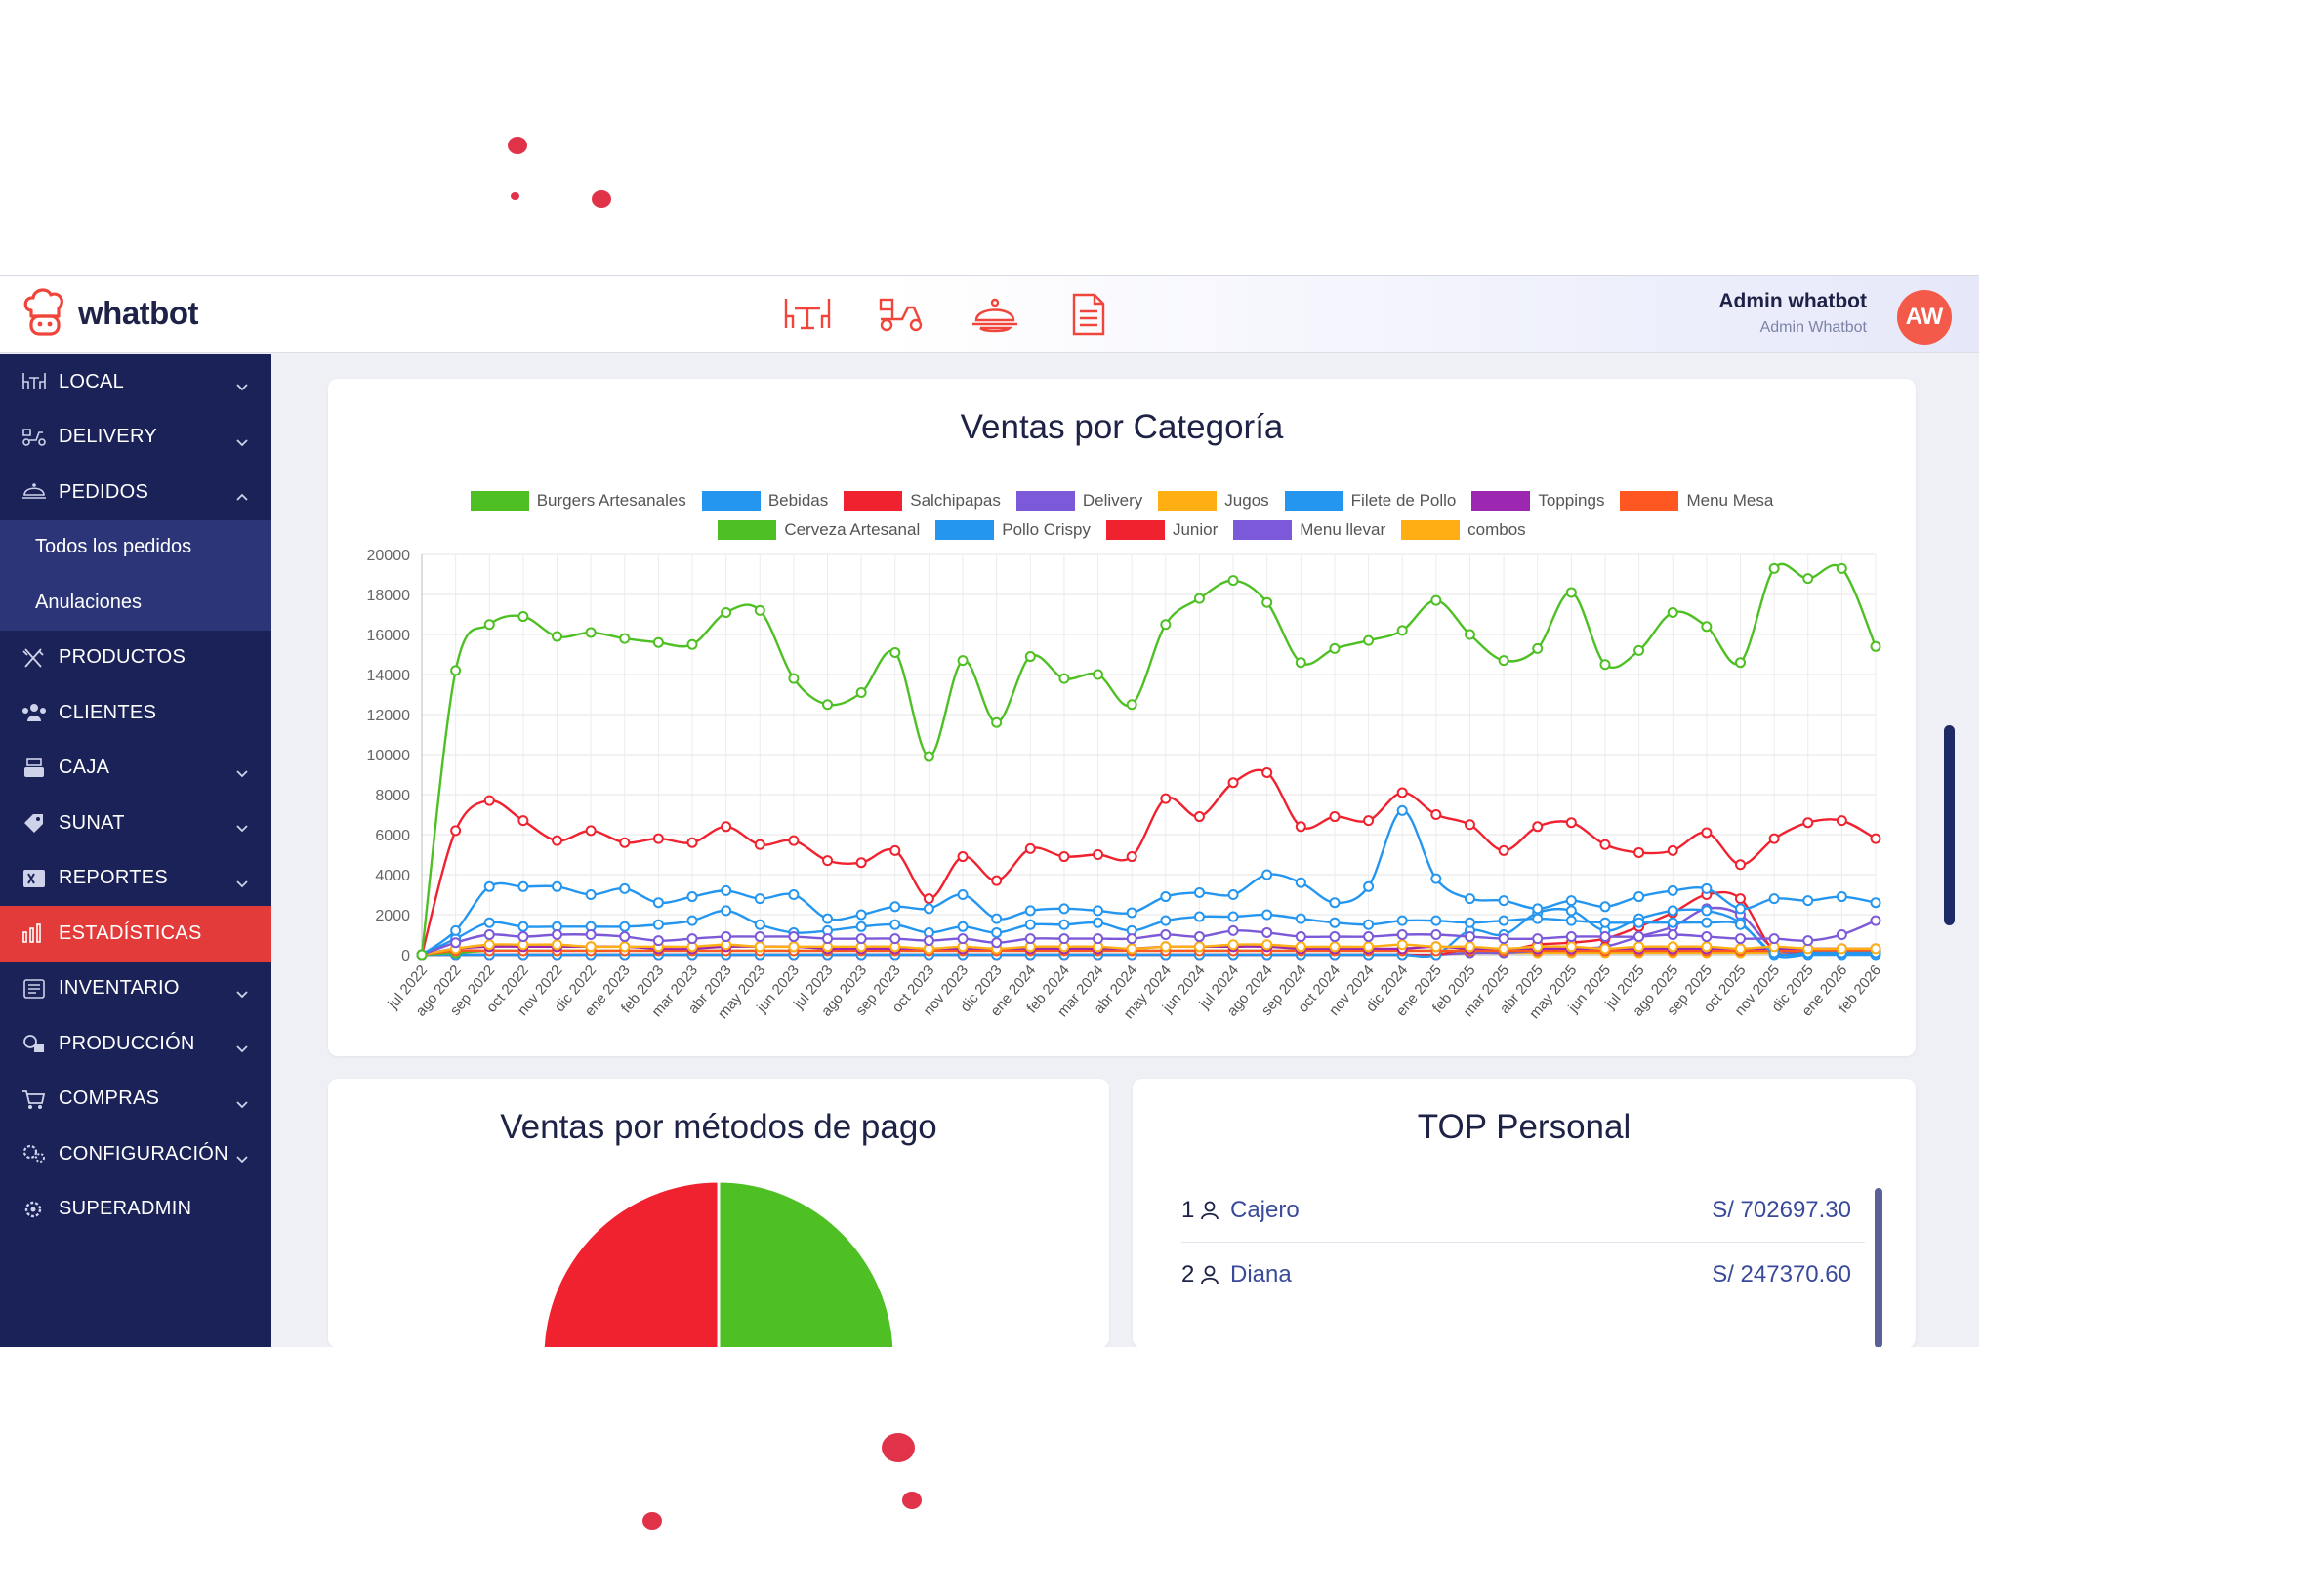  What do you see at coordinates (1161, 530) in the screenshot?
I see `legend-item: Junior` at bounding box center [1161, 530].